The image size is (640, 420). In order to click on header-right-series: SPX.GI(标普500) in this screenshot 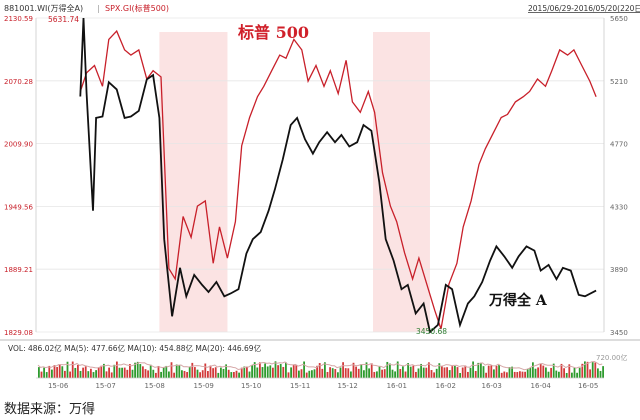, I will do `click(137, 8)`.